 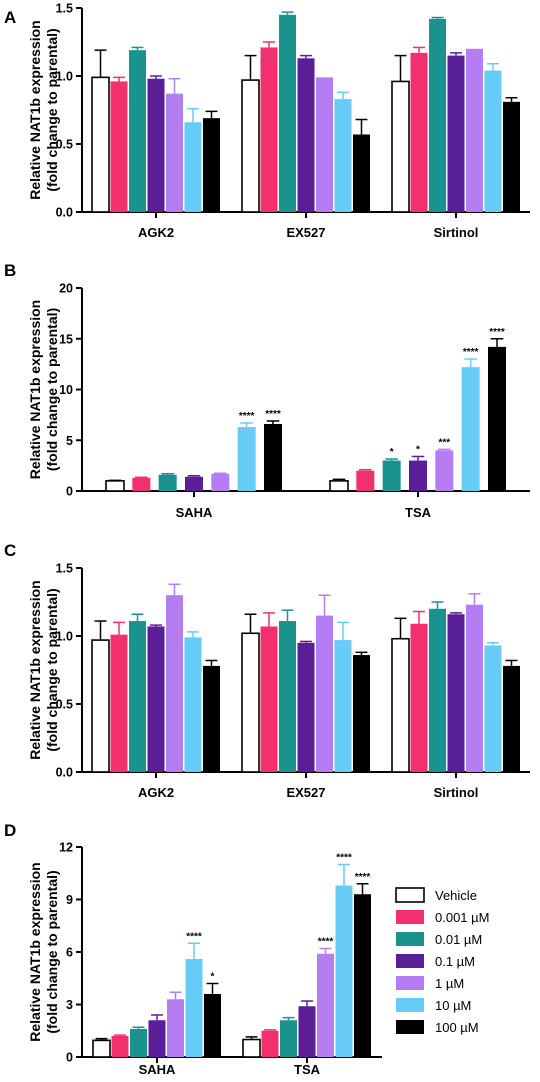 What do you see at coordinates (307, 1069) in the screenshot?
I see `x-category-label: TSA` at bounding box center [307, 1069].